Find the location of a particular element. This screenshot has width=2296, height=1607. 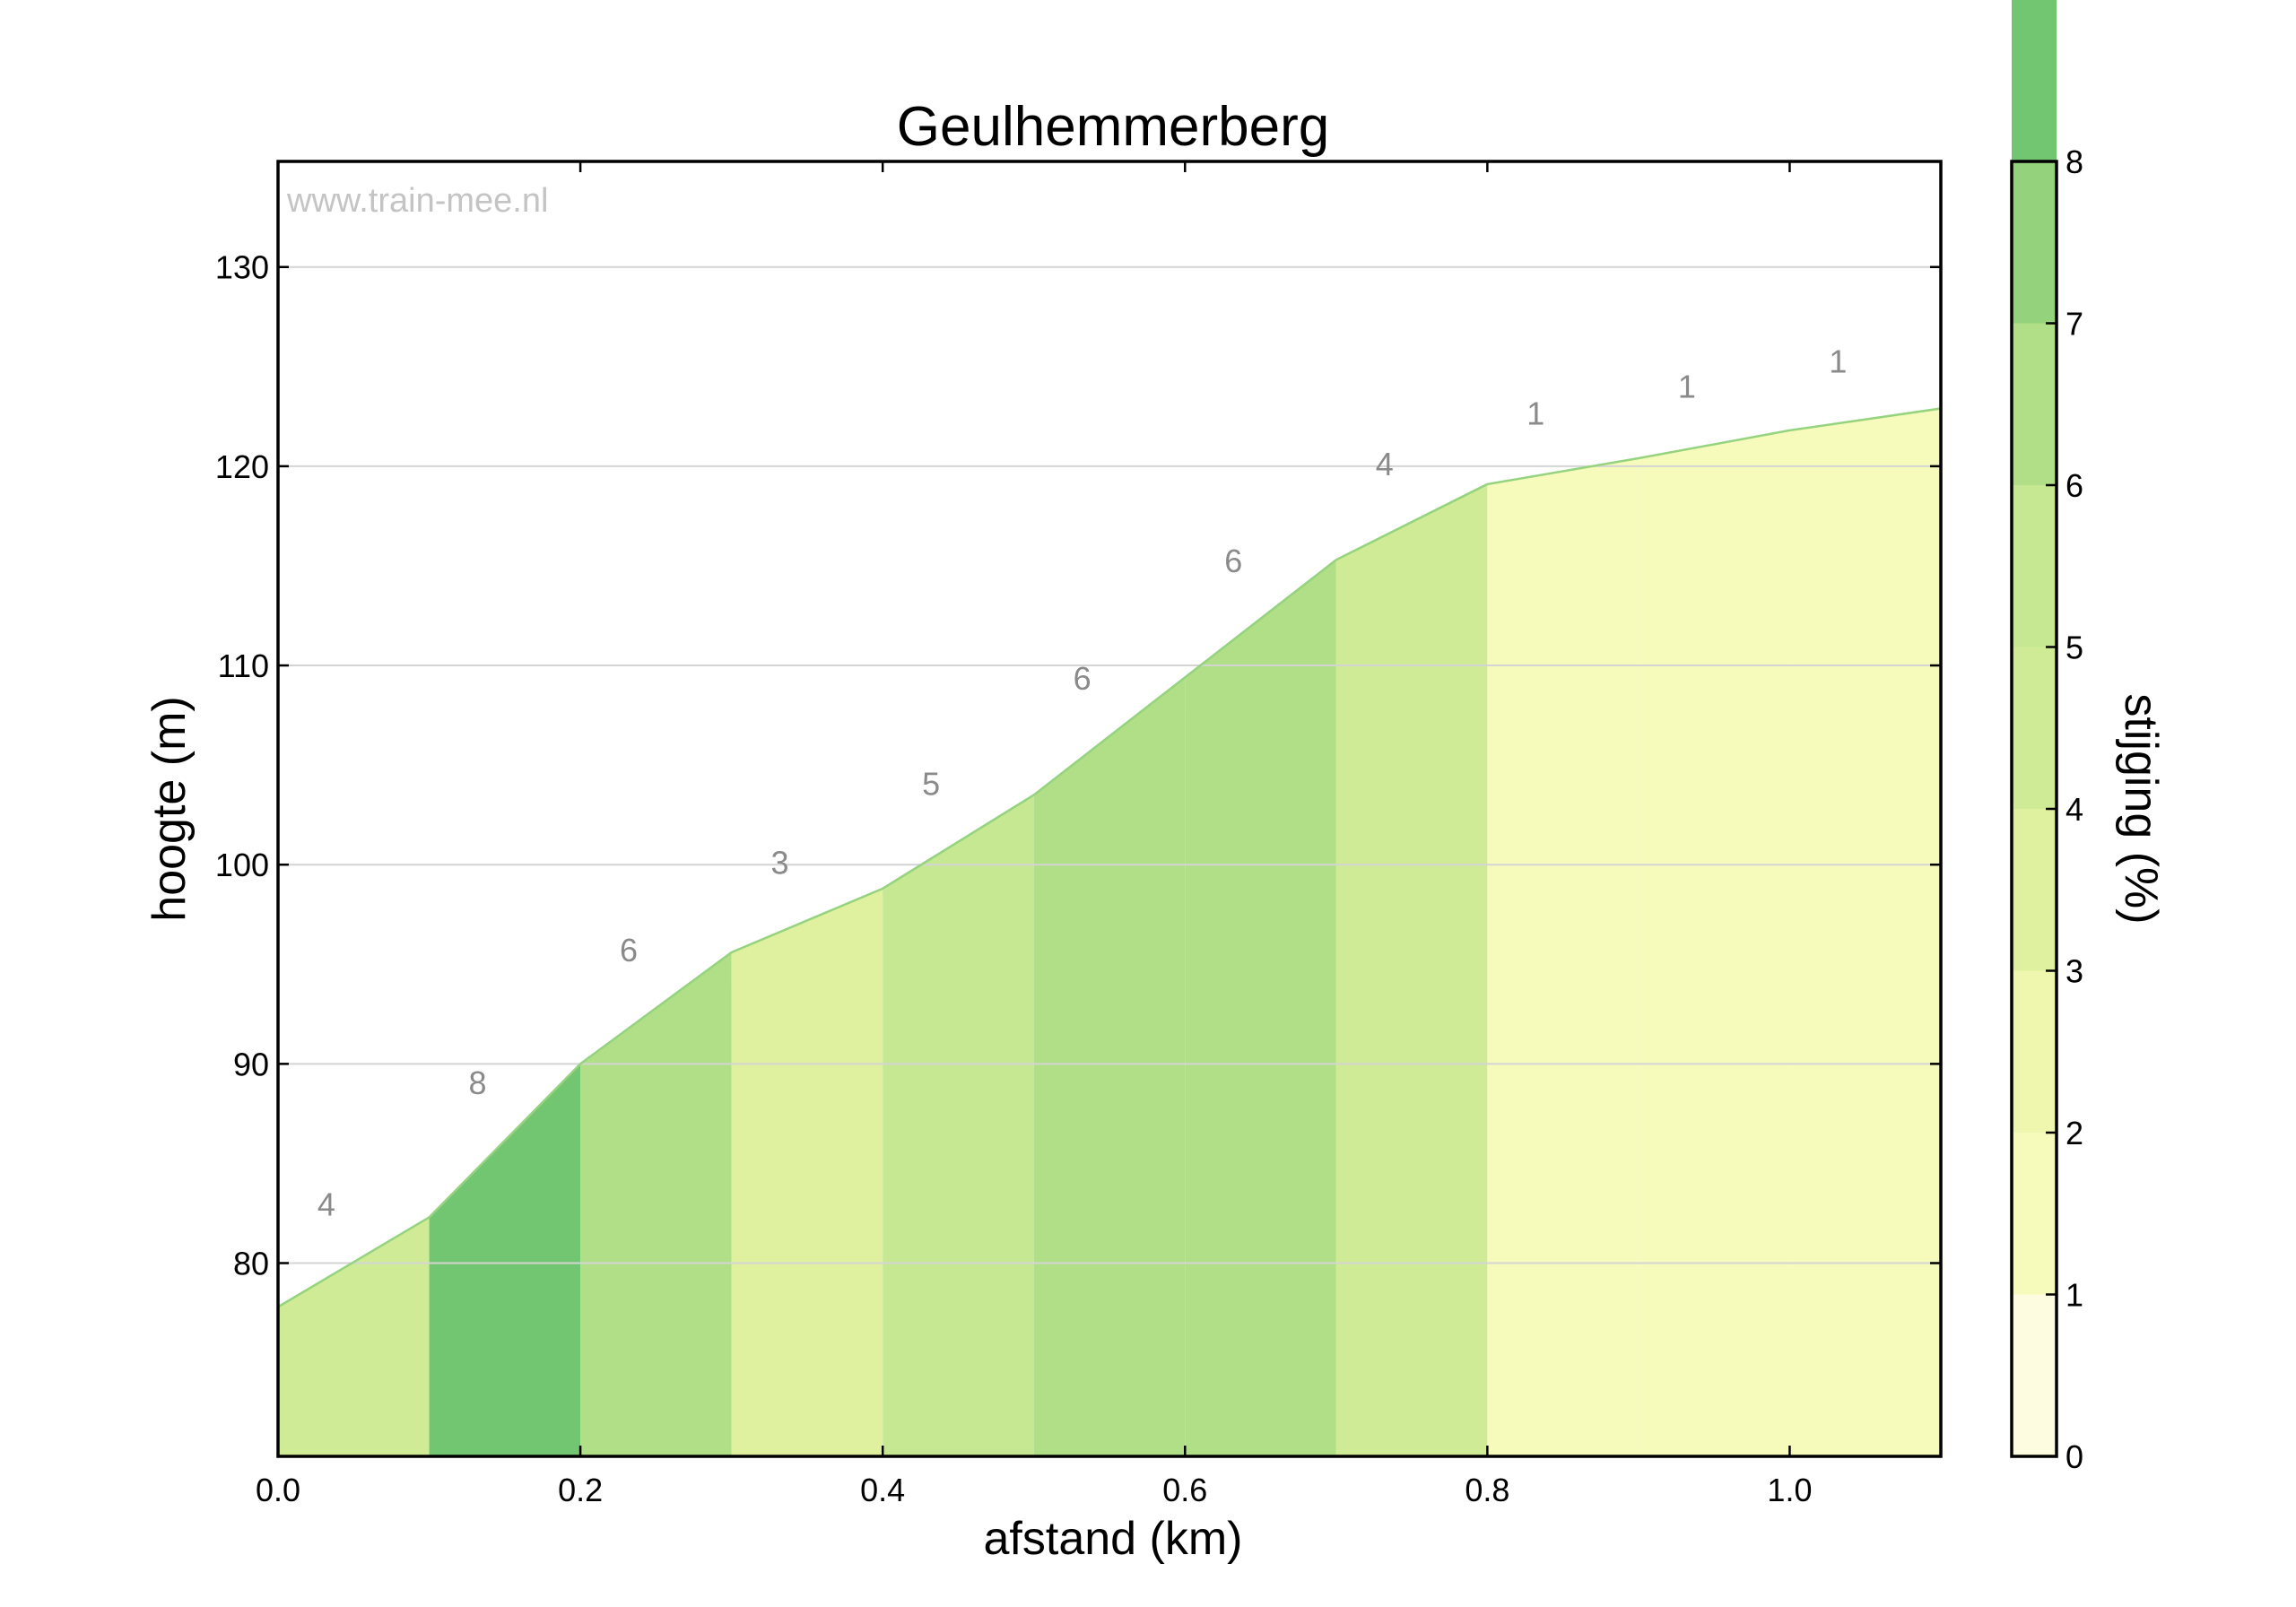

colorbar-tick-label: 4 is located at coordinates (2074, 810).